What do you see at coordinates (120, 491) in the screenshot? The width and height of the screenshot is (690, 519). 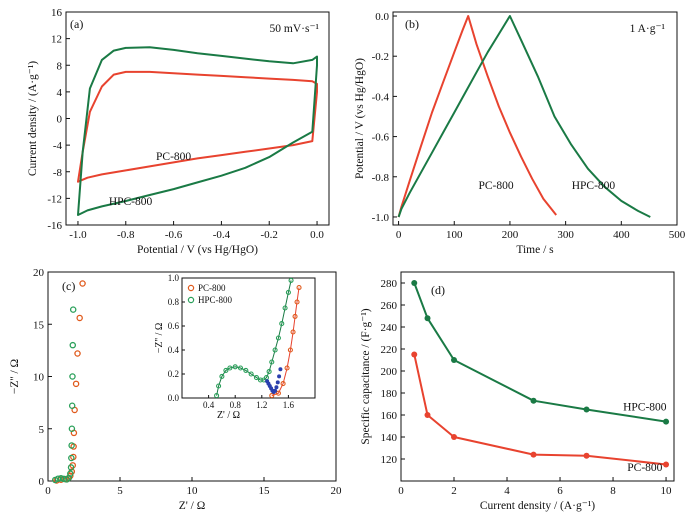 I see `x-tick-label: 5` at bounding box center [120, 491].